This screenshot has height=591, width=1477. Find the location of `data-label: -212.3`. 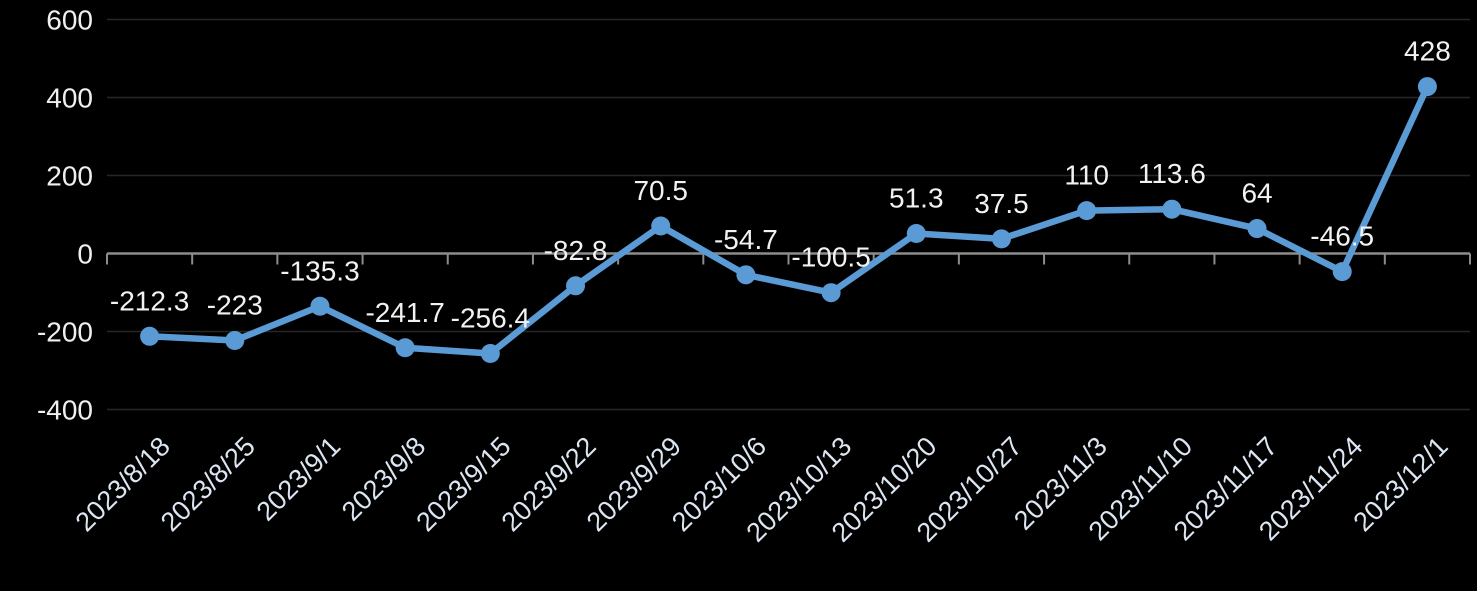

data-label: -212.3 is located at coordinates (149, 300).